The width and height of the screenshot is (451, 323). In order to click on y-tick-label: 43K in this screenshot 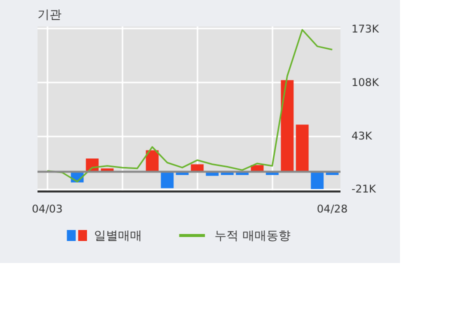, I will do `click(363, 136)`.